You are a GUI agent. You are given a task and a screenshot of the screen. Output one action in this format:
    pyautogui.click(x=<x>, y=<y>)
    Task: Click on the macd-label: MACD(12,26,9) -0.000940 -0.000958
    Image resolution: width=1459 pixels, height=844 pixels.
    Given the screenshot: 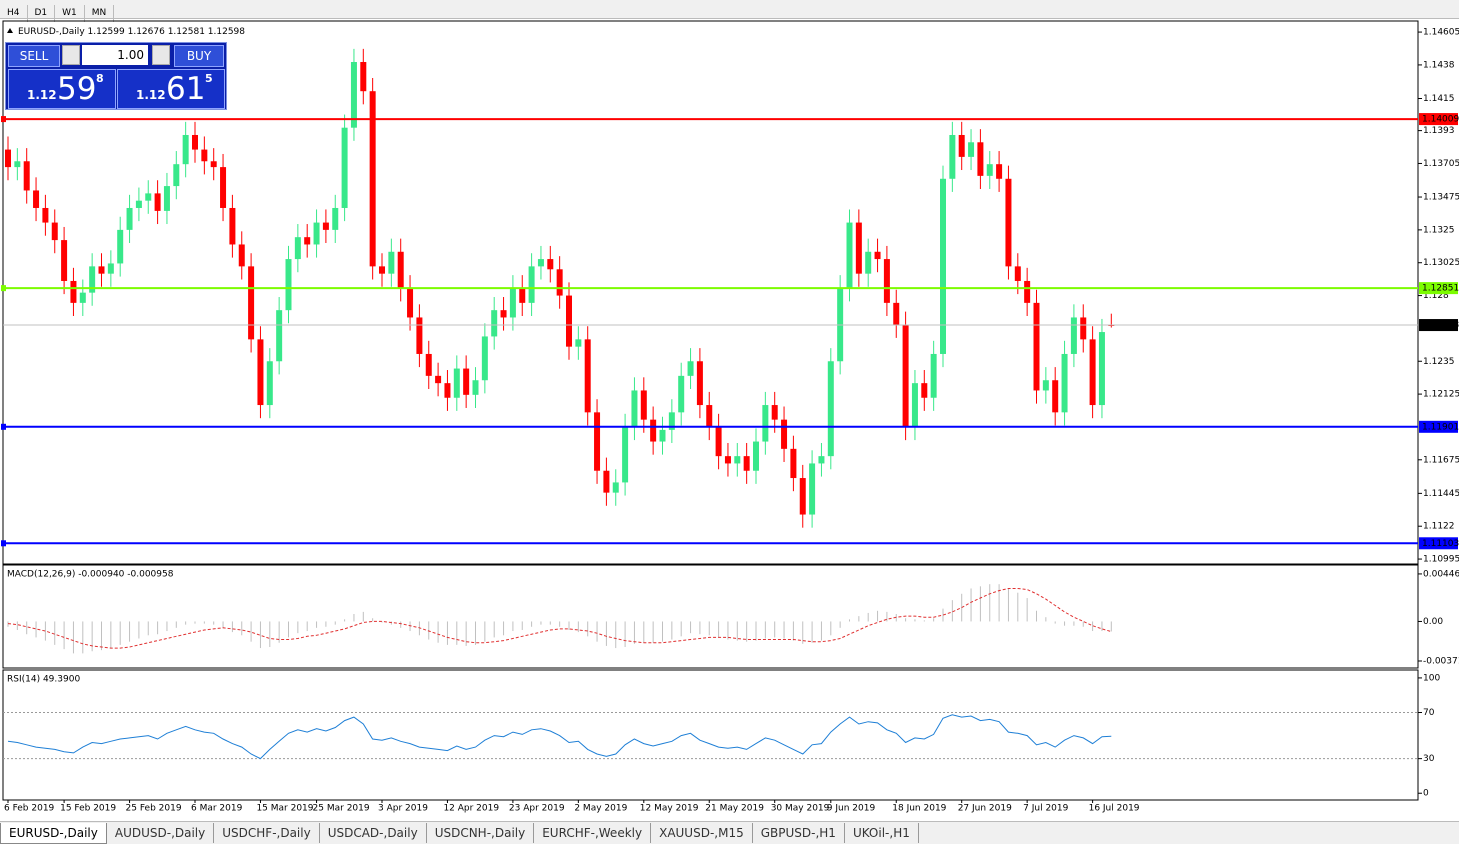 What is the action you would take?
    pyautogui.click(x=90, y=575)
    